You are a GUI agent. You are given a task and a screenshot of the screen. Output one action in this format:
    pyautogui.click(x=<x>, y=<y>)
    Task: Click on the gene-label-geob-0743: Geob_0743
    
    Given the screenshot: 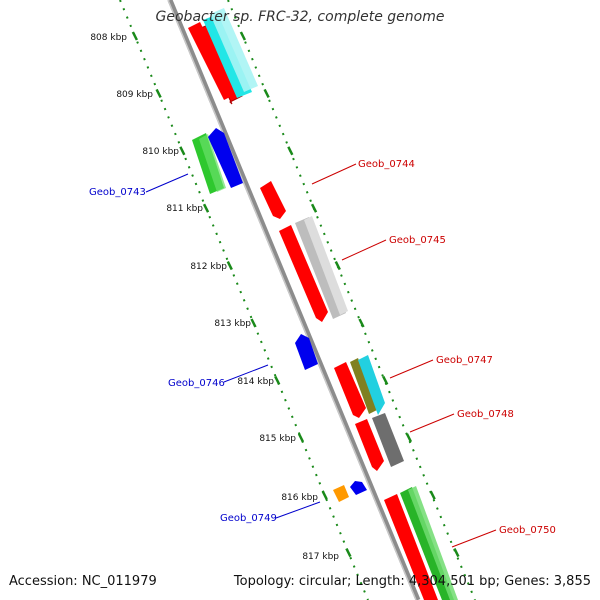 What is the action you would take?
    pyautogui.click(x=117, y=192)
    